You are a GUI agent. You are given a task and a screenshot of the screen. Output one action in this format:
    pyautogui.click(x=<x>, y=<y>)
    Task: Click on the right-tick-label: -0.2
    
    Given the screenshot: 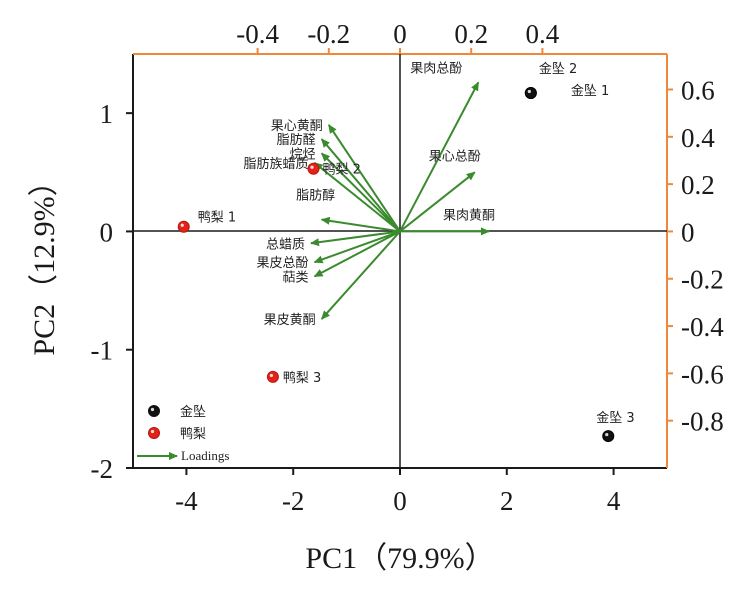 What is the action you would take?
    pyautogui.click(x=702, y=280)
    